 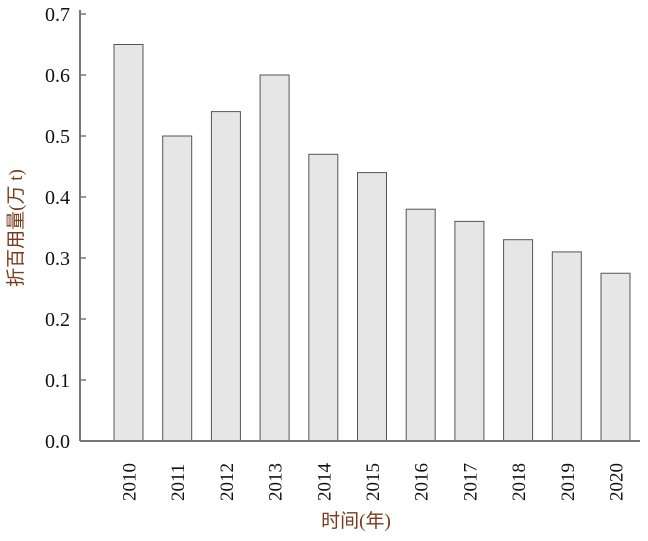 What do you see at coordinates (16, 228) in the screenshot?
I see `y-axis-label: 折百用量(万 t)` at bounding box center [16, 228].